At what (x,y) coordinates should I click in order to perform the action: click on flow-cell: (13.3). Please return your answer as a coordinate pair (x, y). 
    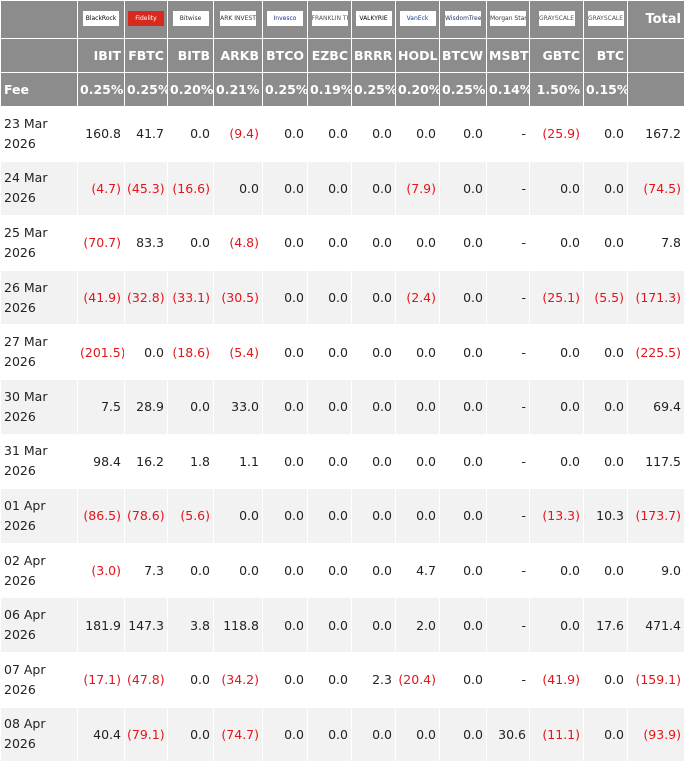
    Looking at the image, I should click on (556, 516).